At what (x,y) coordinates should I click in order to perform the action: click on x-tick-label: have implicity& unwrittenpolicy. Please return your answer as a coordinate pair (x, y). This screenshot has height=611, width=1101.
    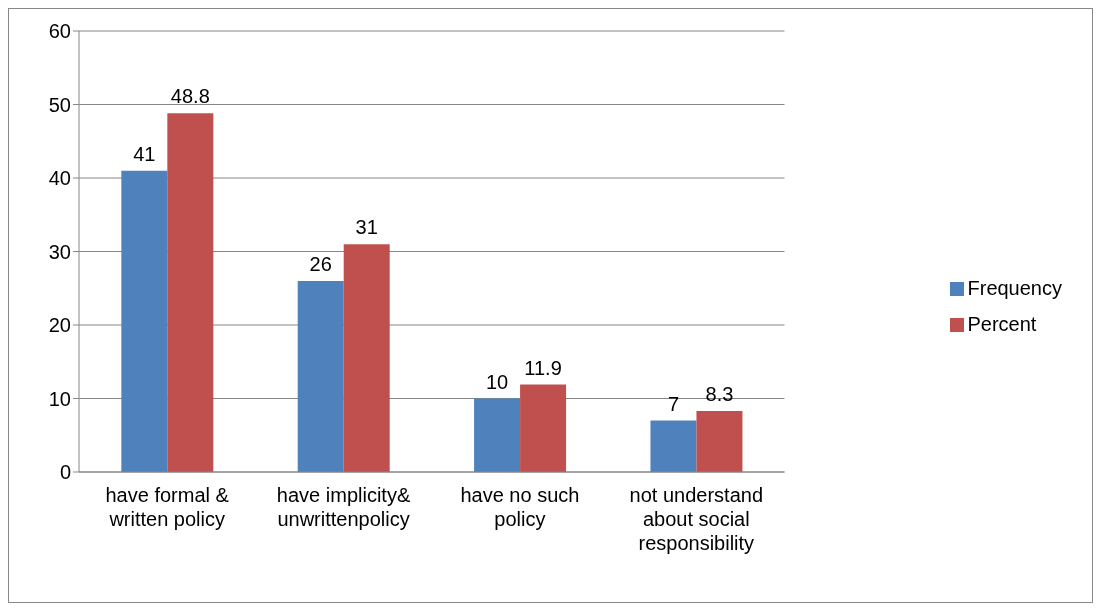
    Looking at the image, I should click on (343, 507).